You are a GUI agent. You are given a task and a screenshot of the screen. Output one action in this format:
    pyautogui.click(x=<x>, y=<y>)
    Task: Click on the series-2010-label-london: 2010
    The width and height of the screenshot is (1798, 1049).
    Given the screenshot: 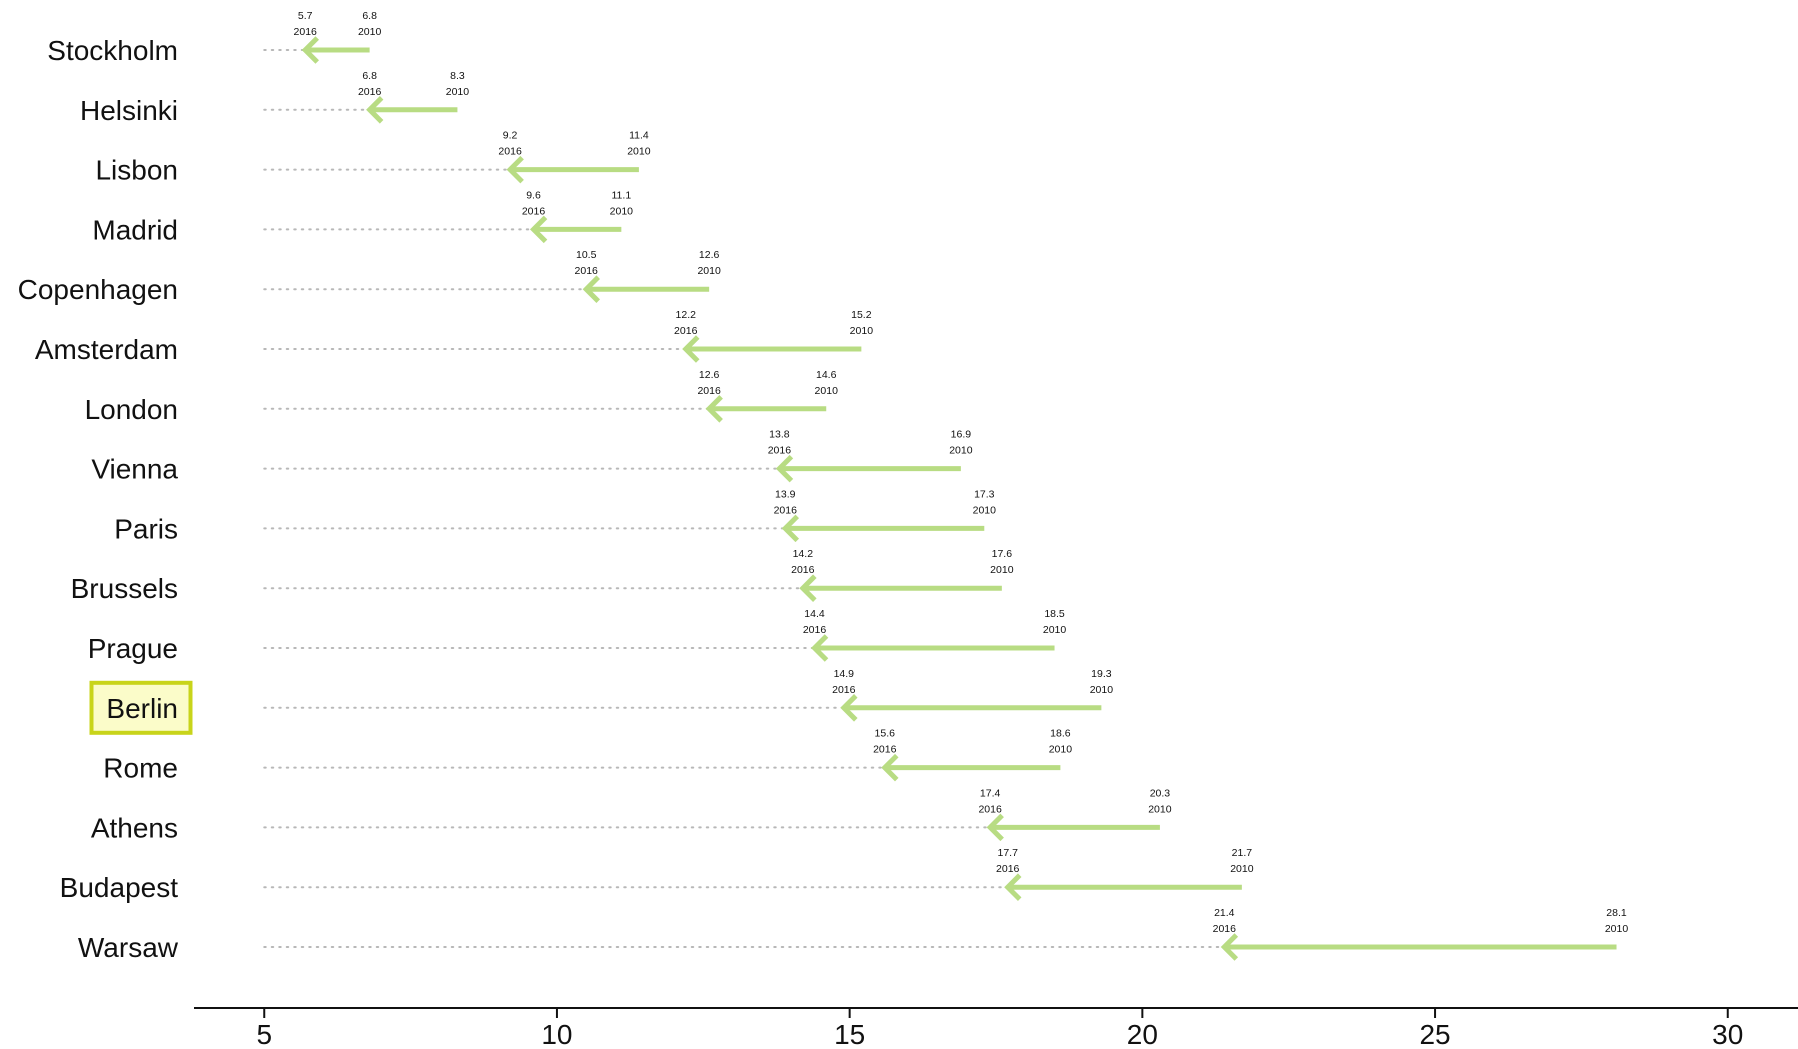 What is the action you would take?
    pyautogui.click(x=827, y=391)
    